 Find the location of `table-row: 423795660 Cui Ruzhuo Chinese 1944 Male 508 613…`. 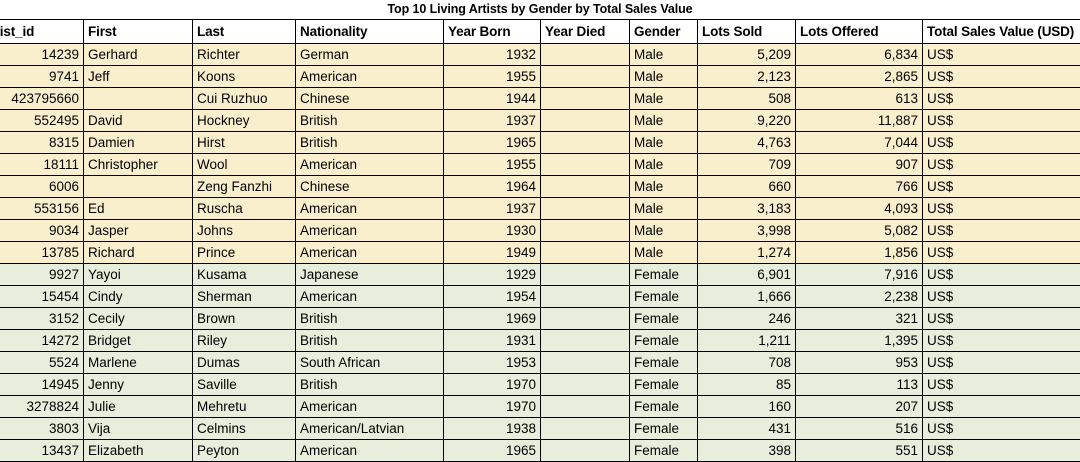

table-row: 423795660 Cui Ruzhuo Chinese 1944 Male 508 613… is located at coordinates (540, 98).